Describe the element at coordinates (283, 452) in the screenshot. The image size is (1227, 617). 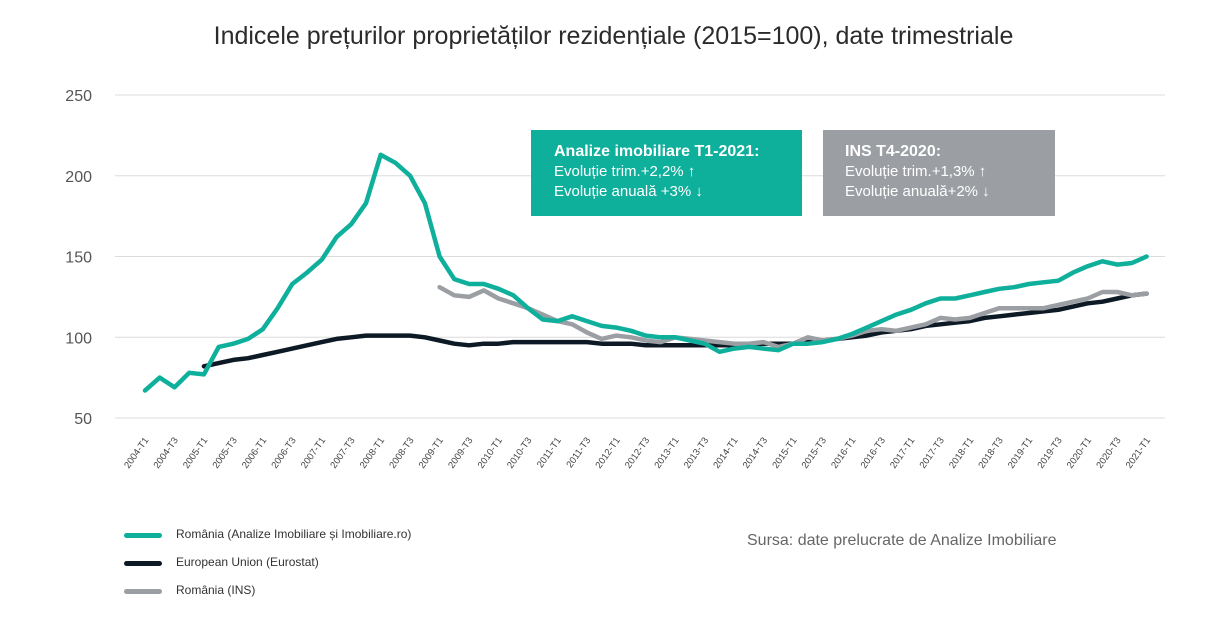
I see `x-tick-label: 2006-T3` at that location.